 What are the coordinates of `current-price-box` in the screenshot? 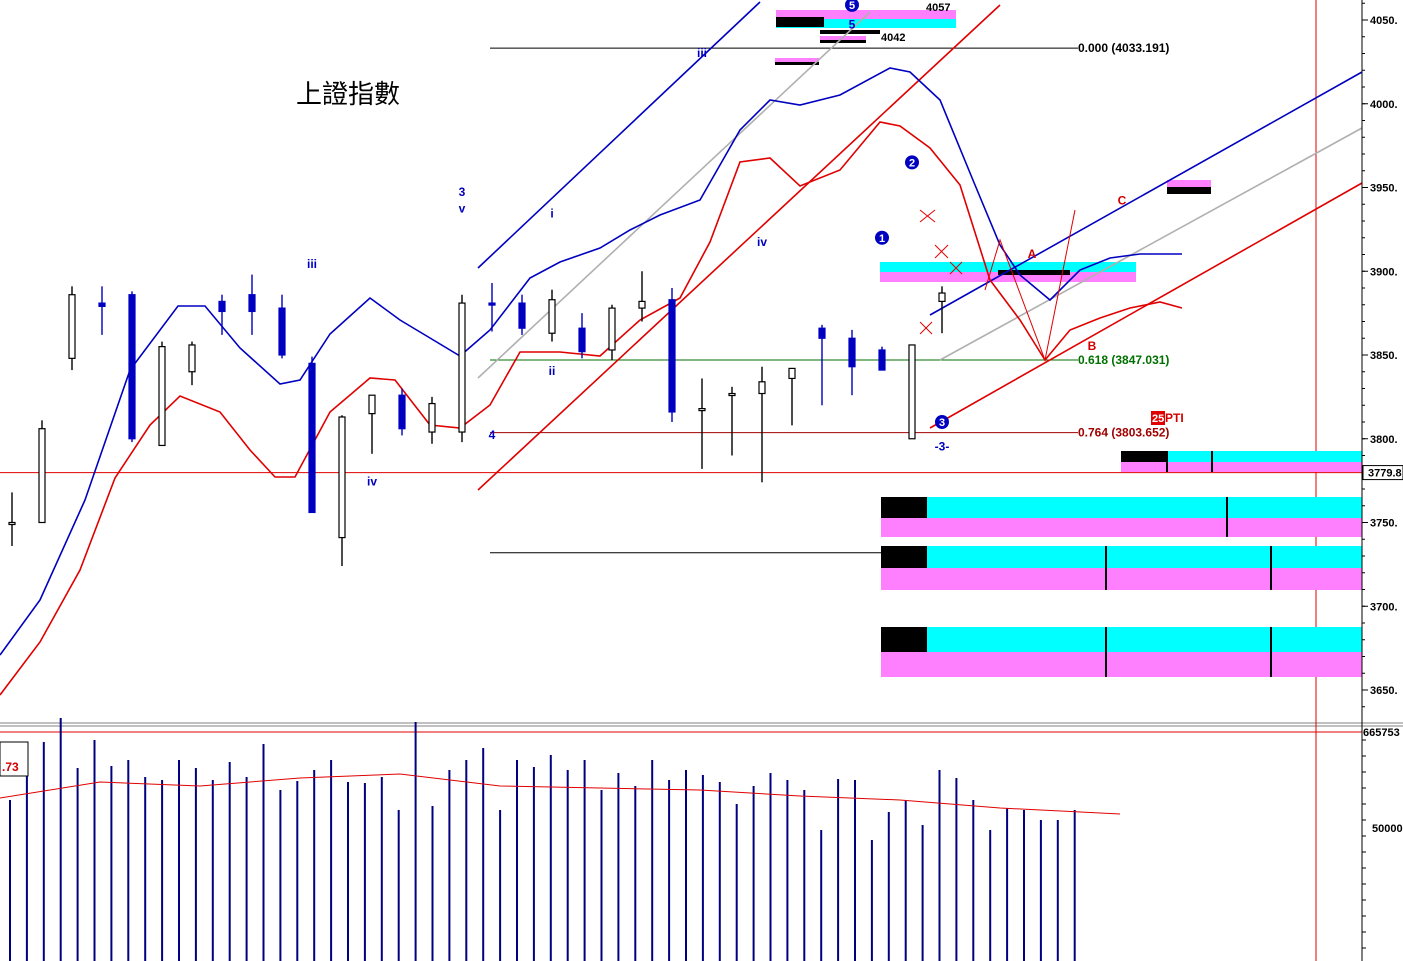 It's located at (1382, 473).